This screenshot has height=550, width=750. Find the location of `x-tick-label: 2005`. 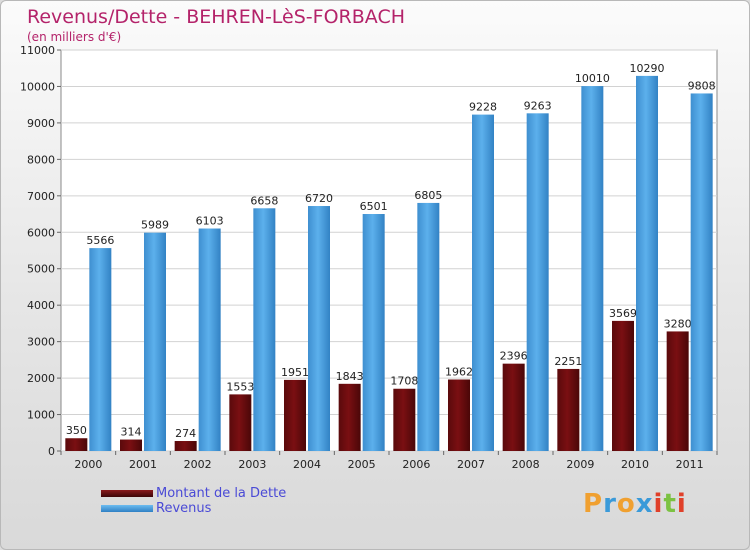

x-tick-label: 2005 is located at coordinates (362, 464).